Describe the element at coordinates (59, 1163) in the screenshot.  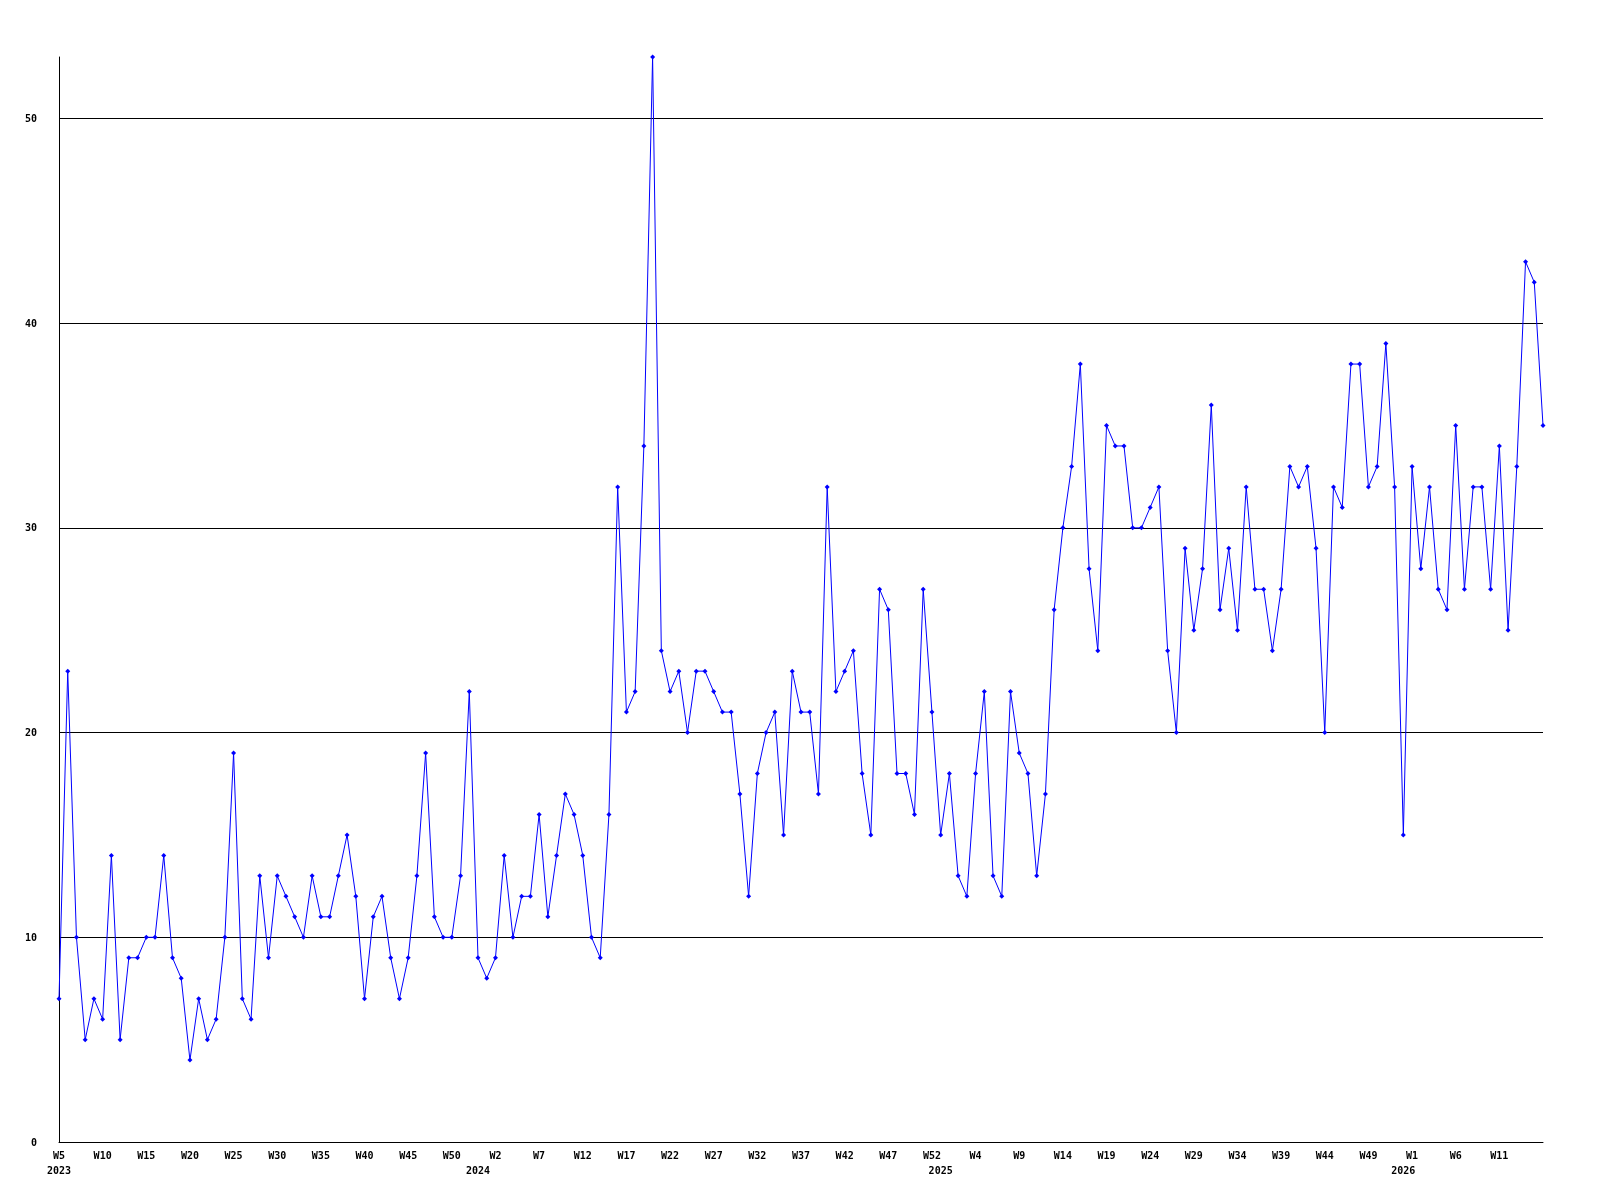
I see `x-tick-label: W5 2023` at that location.